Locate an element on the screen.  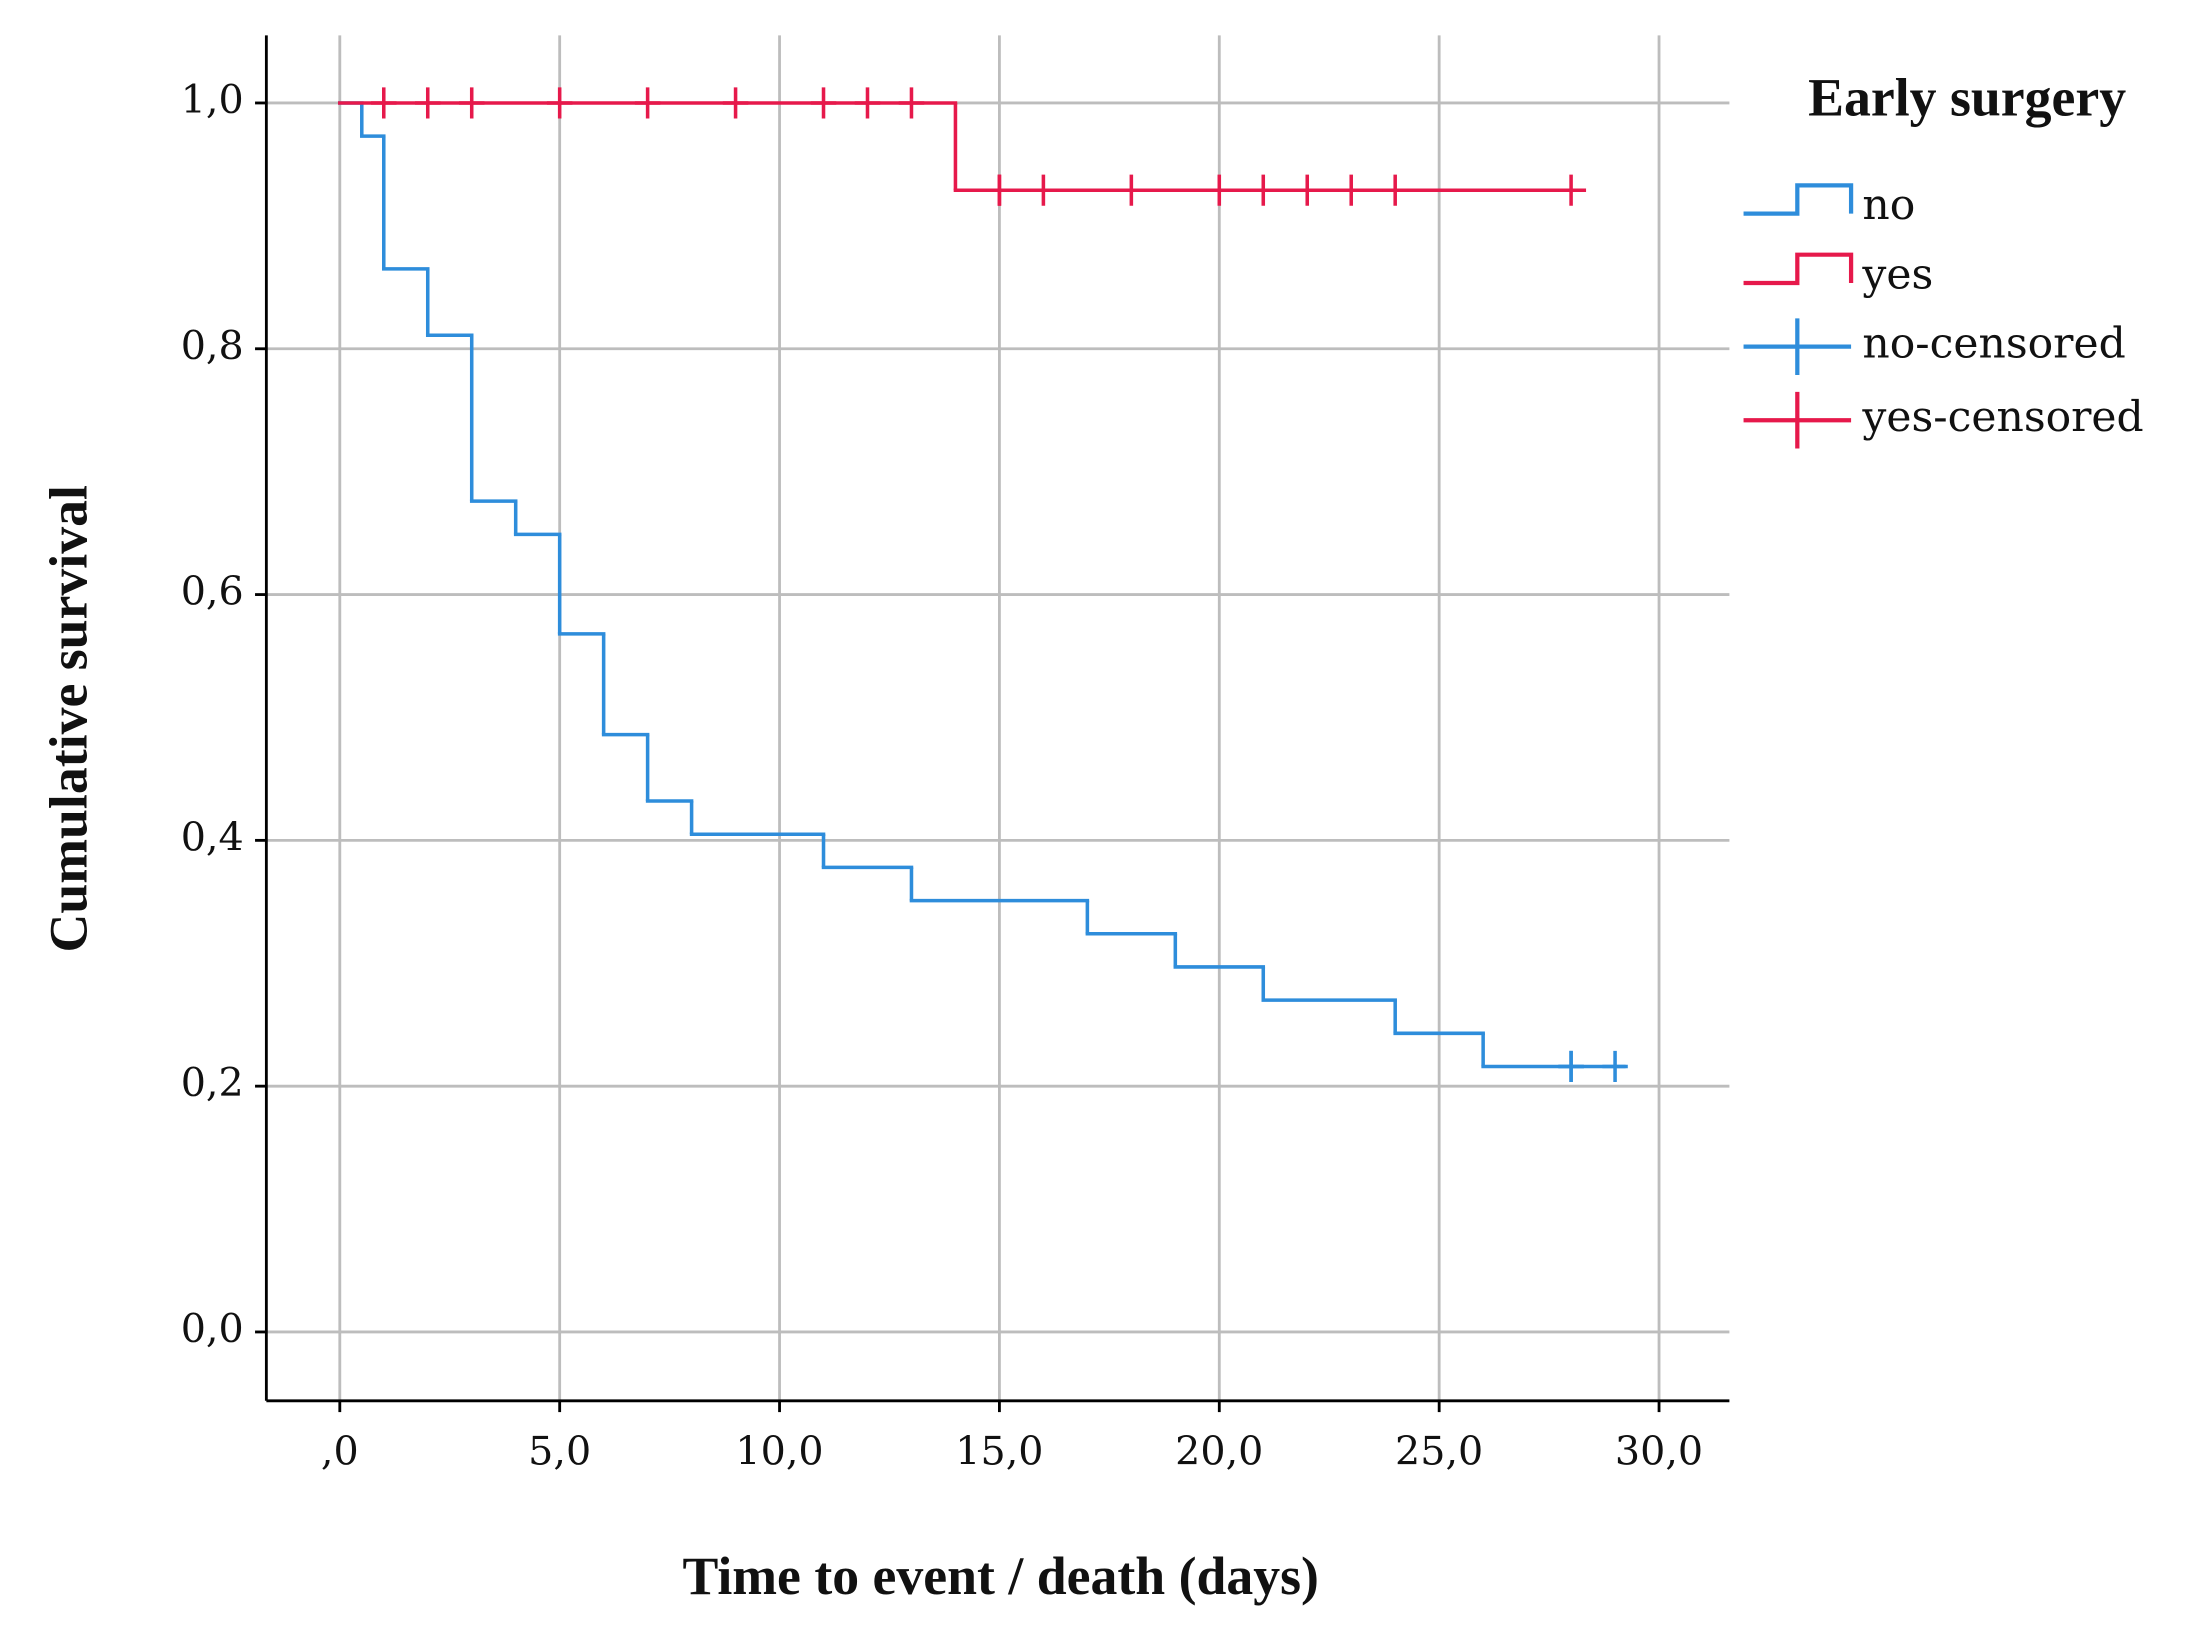
x-tick-label: 5,0 is located at coordinates (559, 1452).